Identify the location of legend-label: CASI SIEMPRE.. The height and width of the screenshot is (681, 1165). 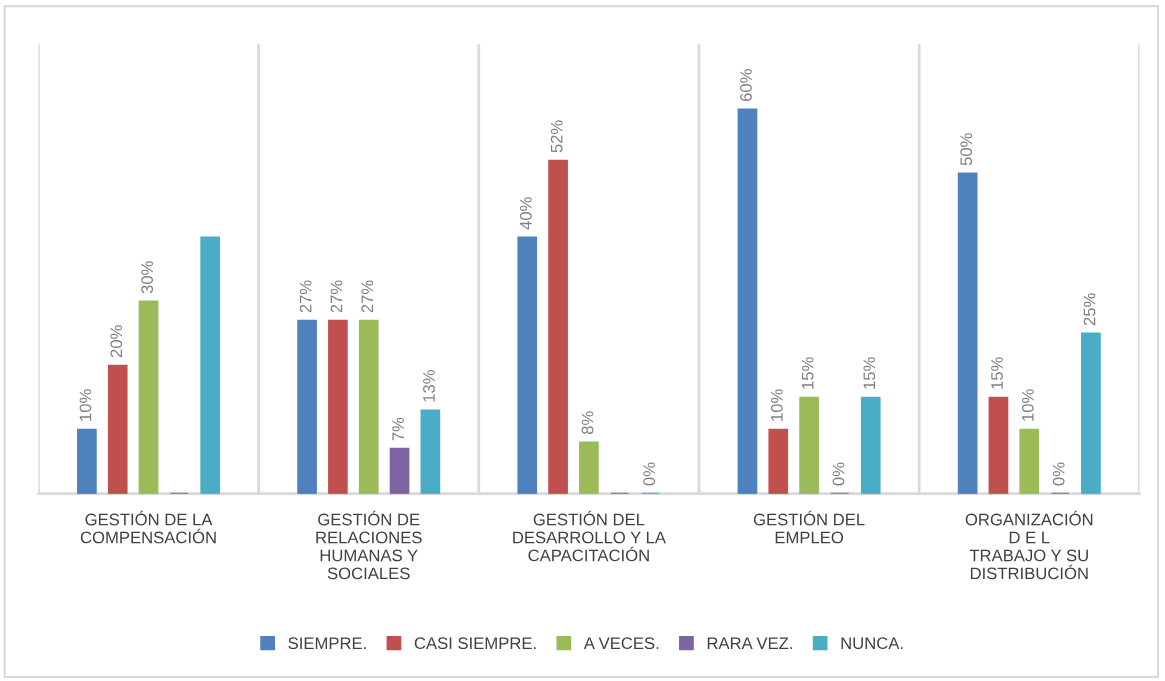
(475, 643).